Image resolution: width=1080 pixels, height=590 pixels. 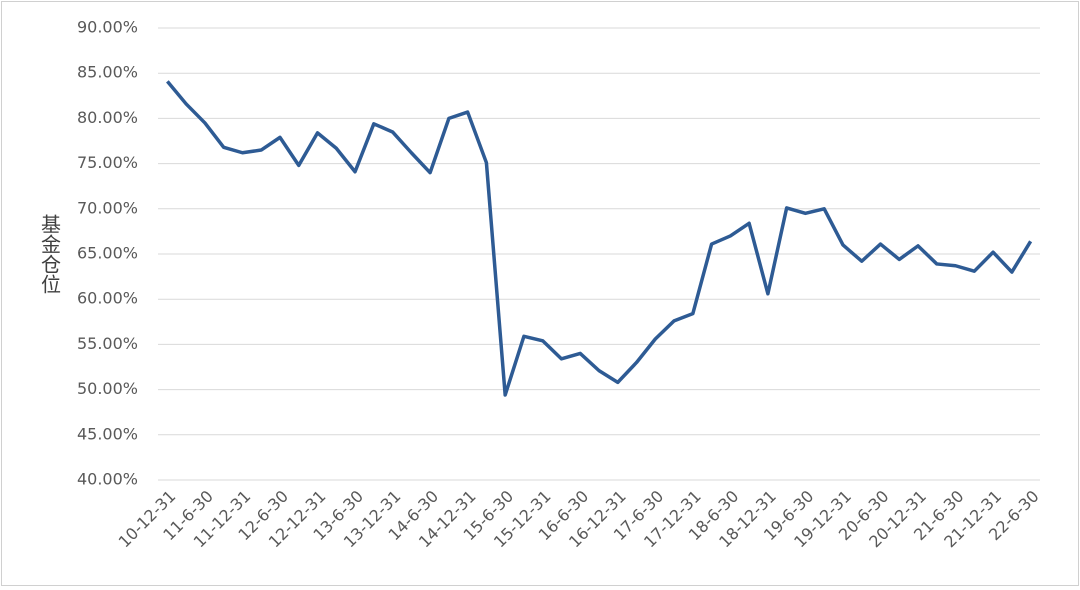 I want to click on y-tick-label: 70.00%, so click(x=107, y=207).